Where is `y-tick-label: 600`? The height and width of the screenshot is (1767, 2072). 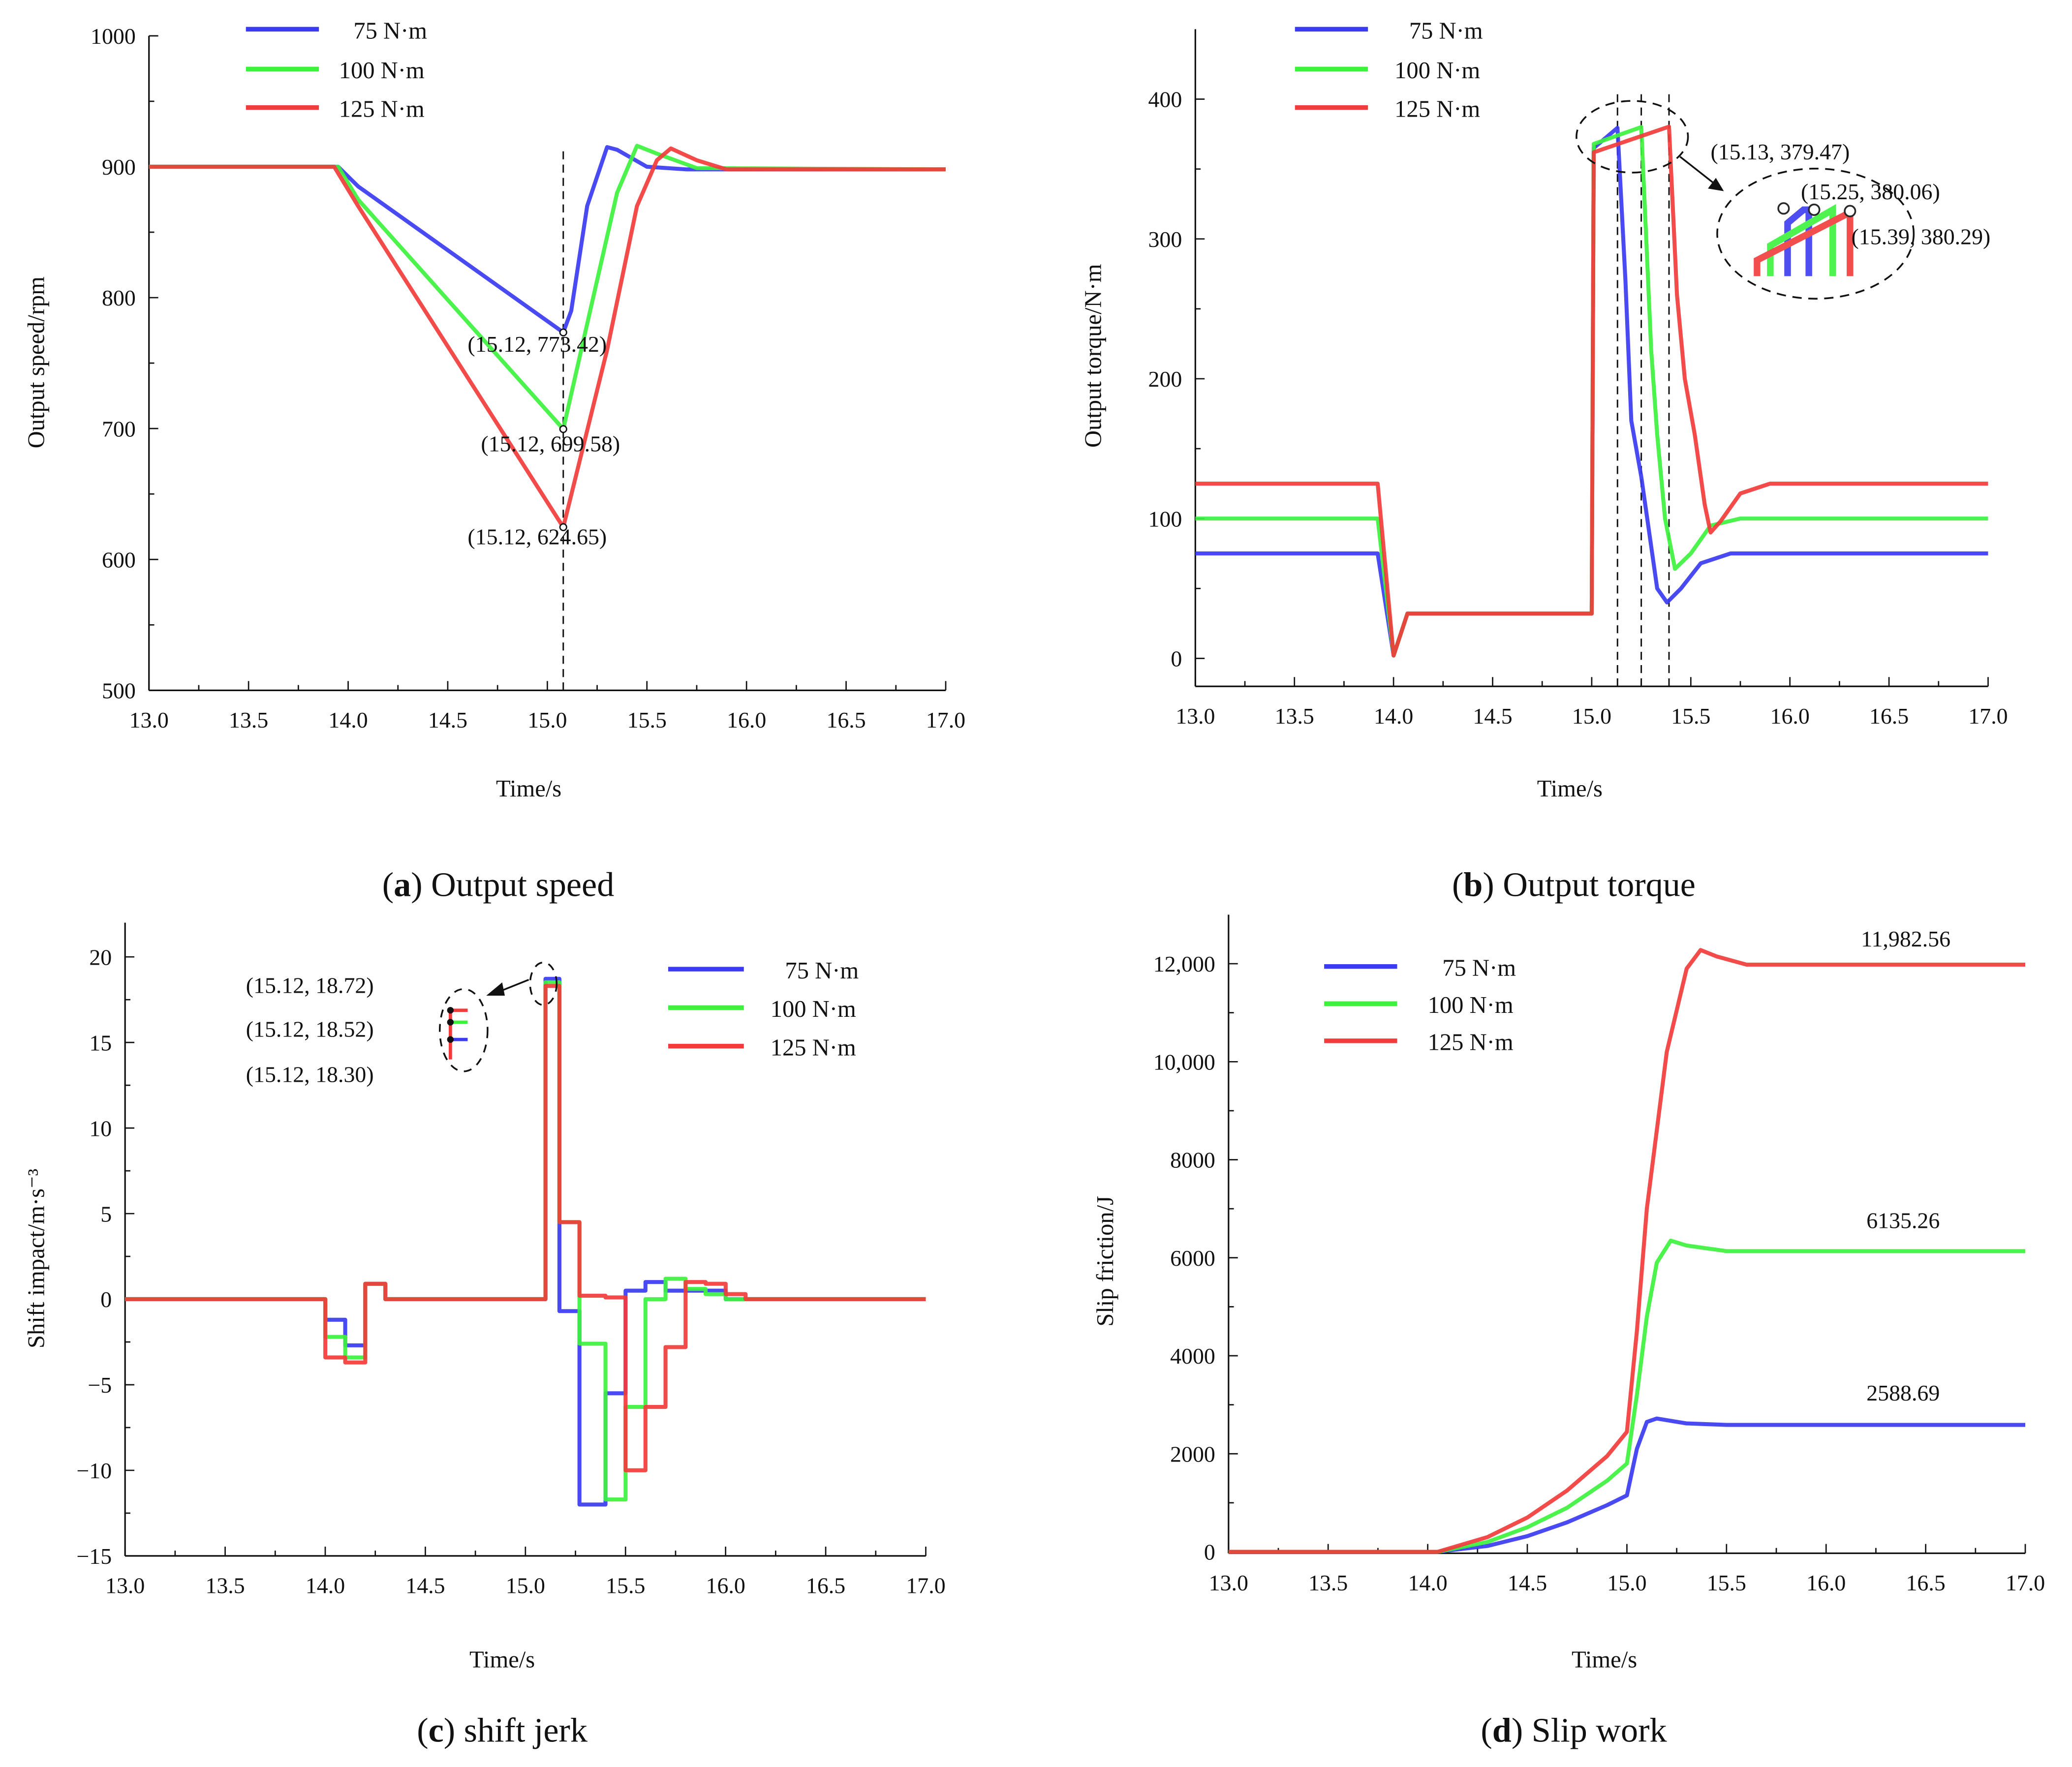
y-tick-label: 600 is located at coordinates (119, 559).